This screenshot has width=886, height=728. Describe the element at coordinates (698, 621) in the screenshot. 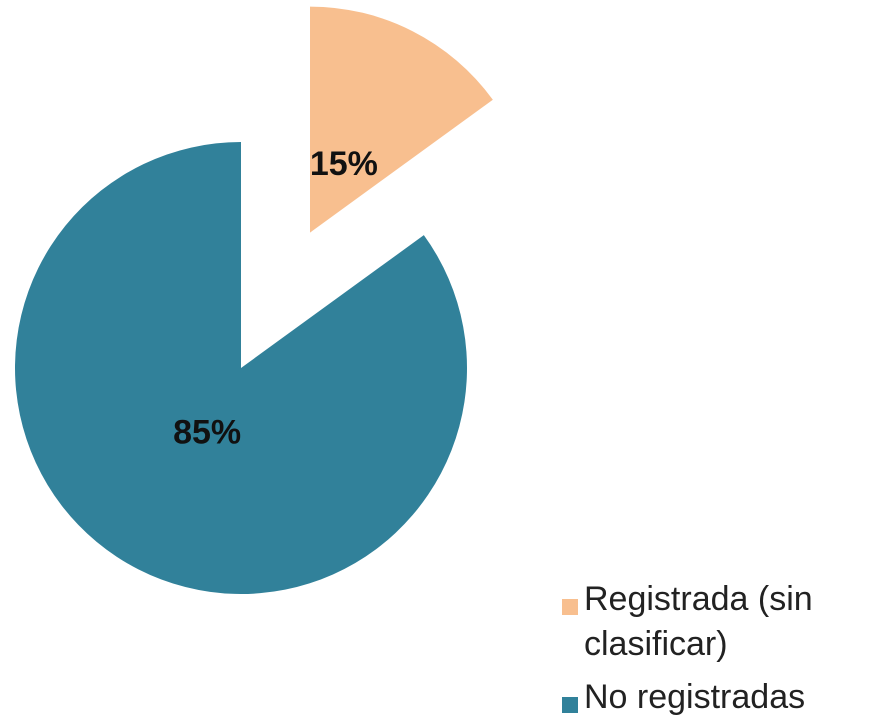

I see `legend-label: Registrada (sin clasificar)` at that location.